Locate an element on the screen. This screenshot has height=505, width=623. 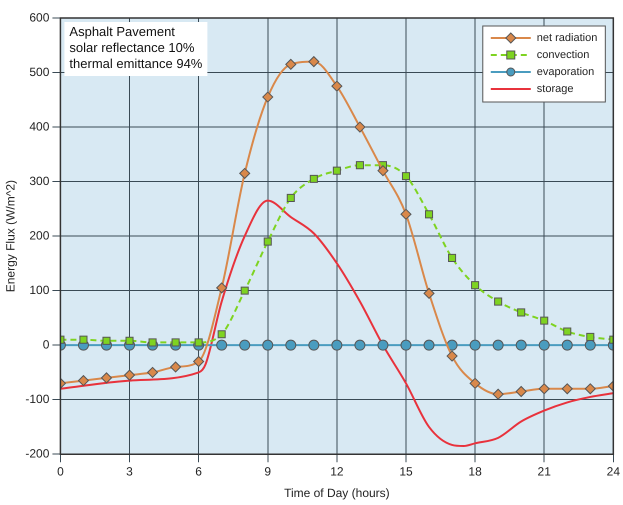
y-tick-label: 0 is located at coordinates (46, 344).